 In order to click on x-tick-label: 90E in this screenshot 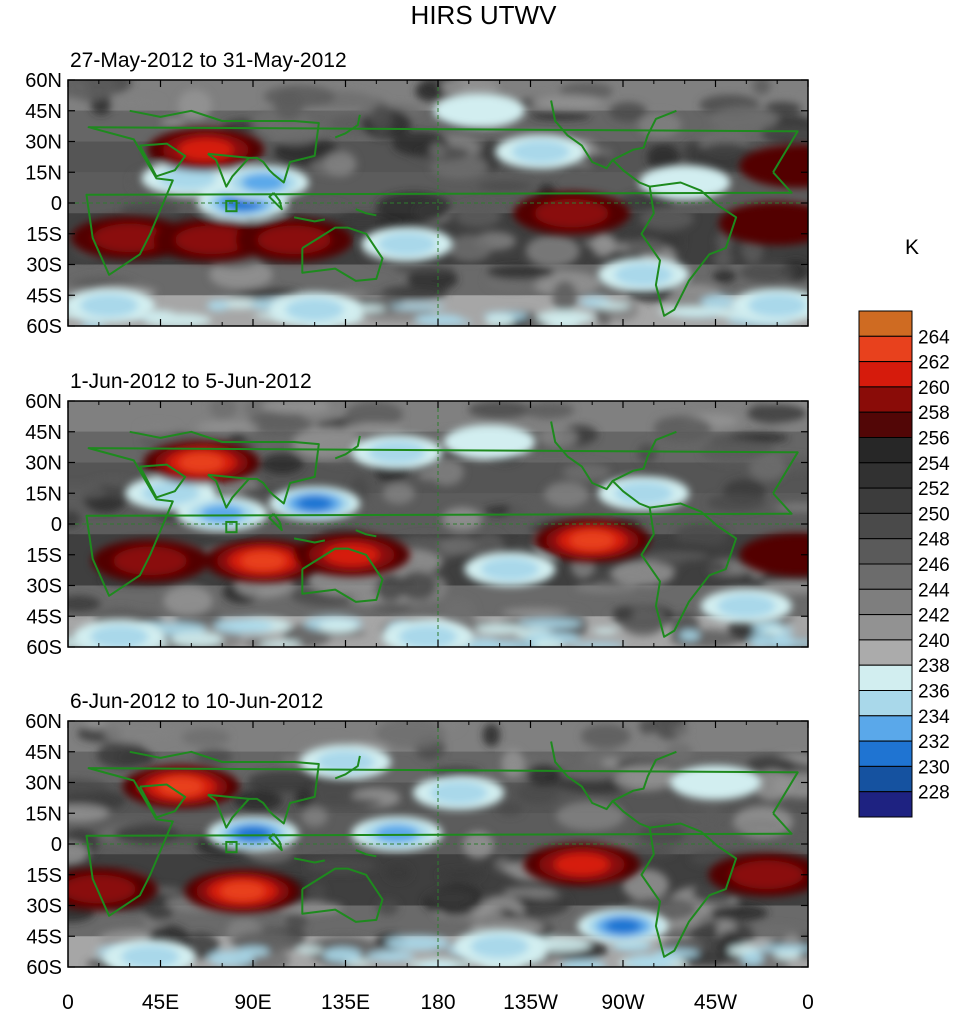, I will do `click(252, 1002)`.